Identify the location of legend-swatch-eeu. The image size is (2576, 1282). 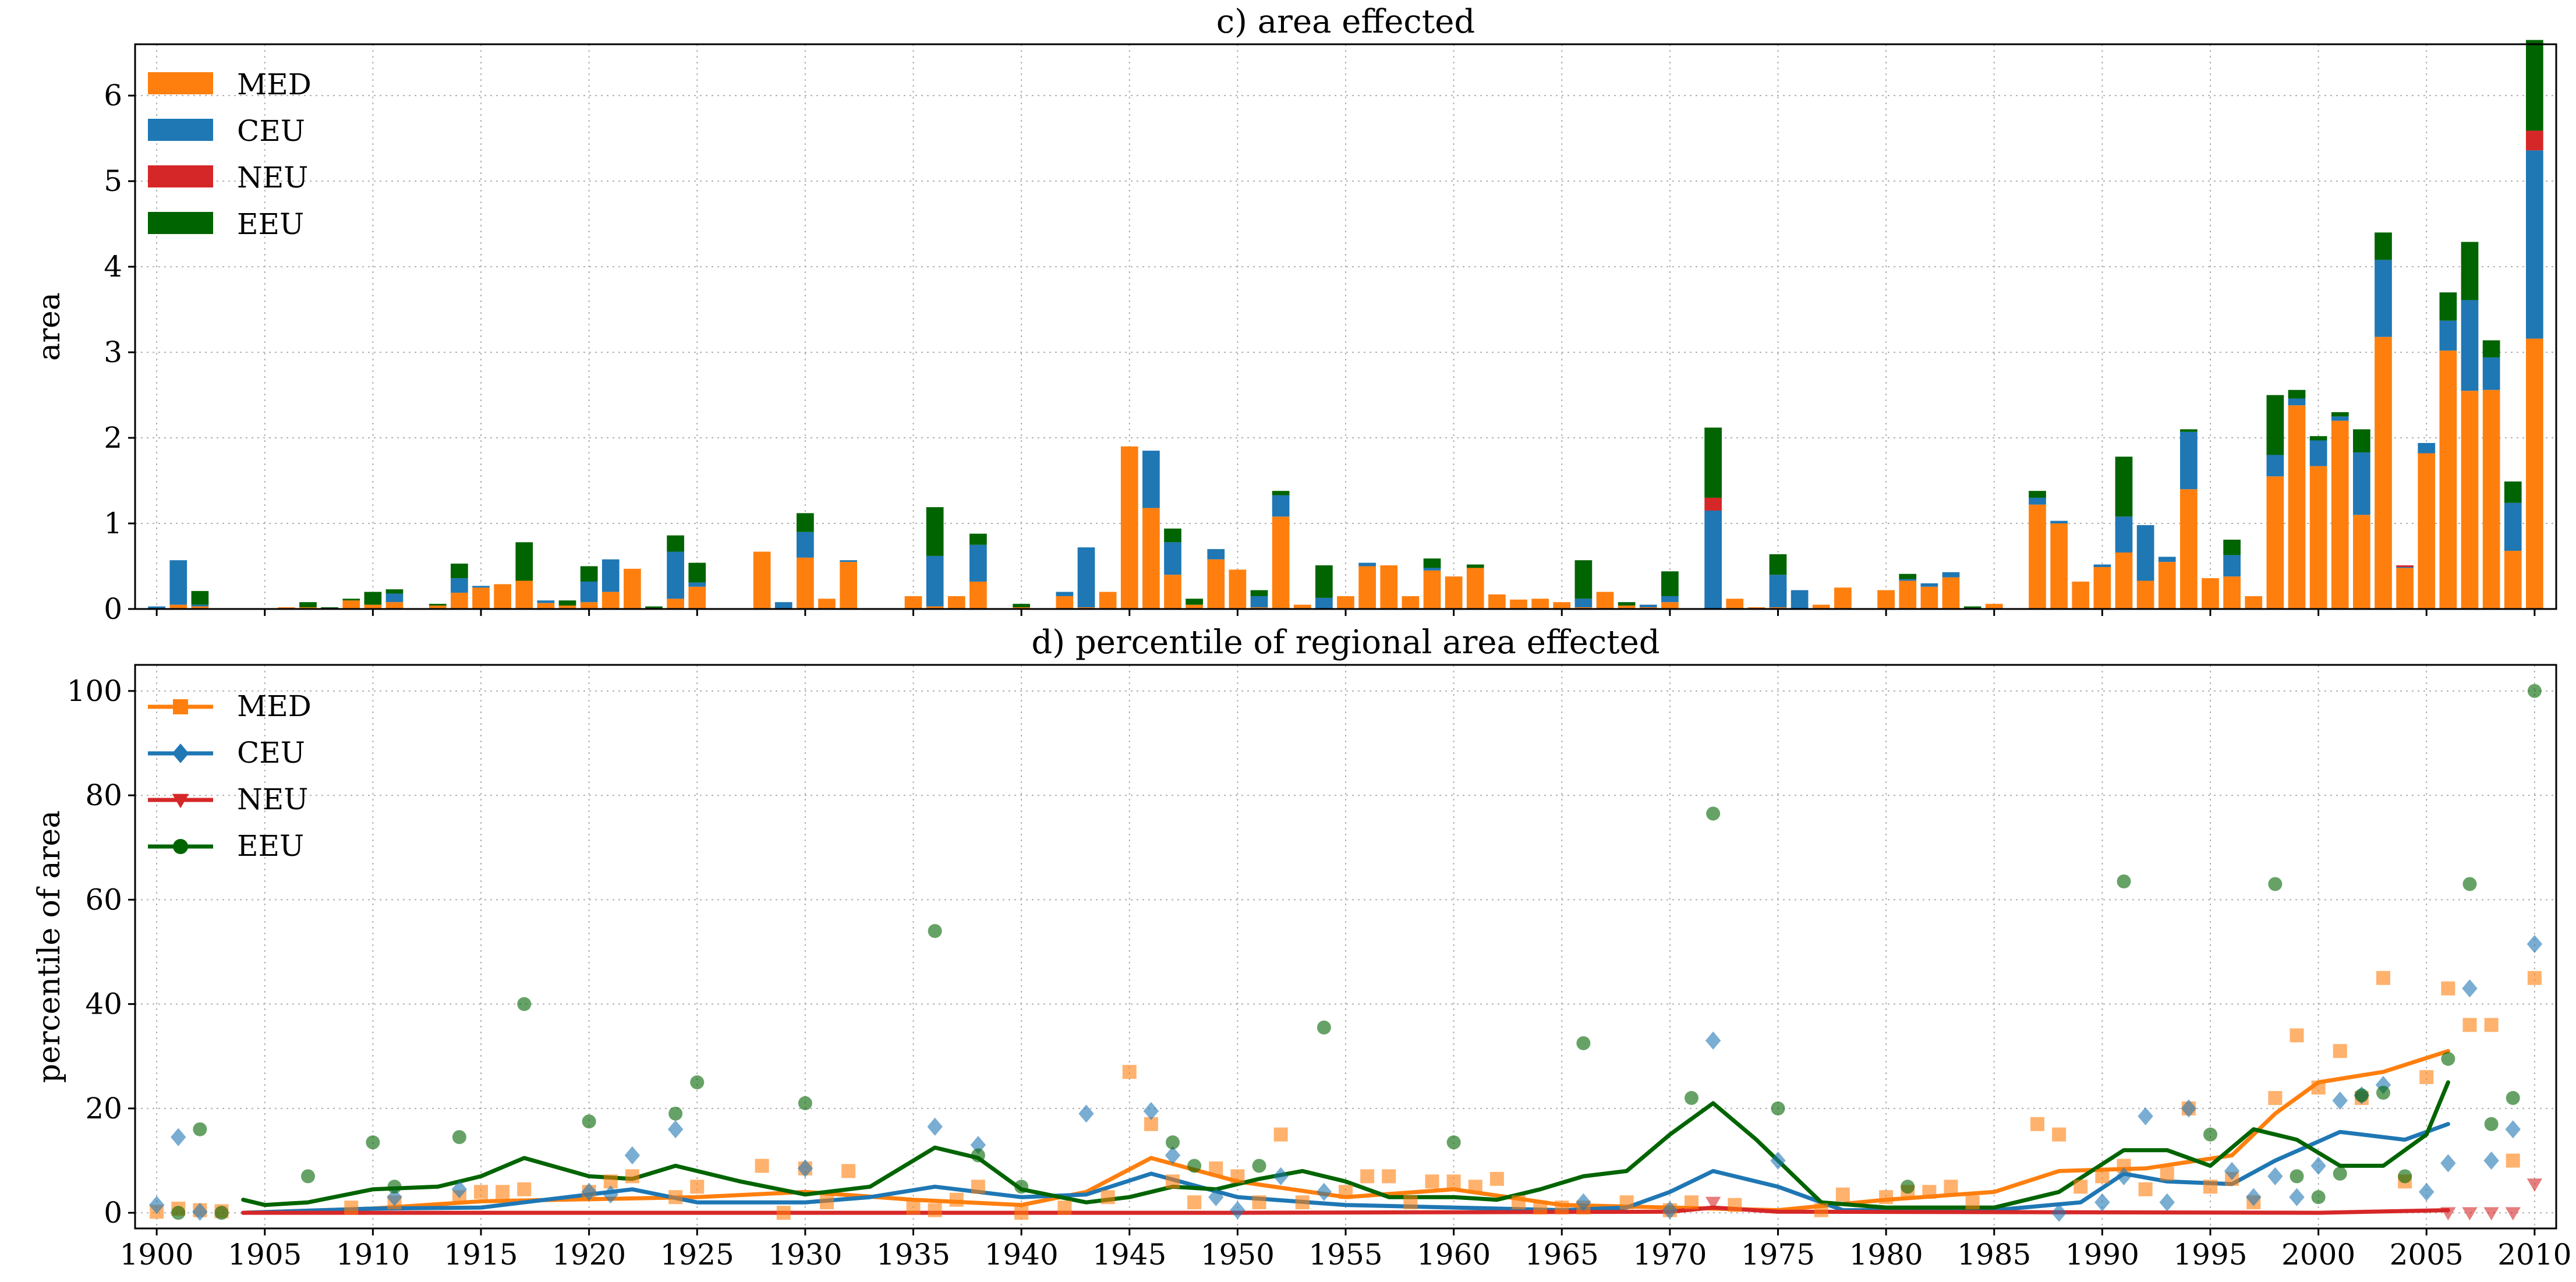
(180, 223).